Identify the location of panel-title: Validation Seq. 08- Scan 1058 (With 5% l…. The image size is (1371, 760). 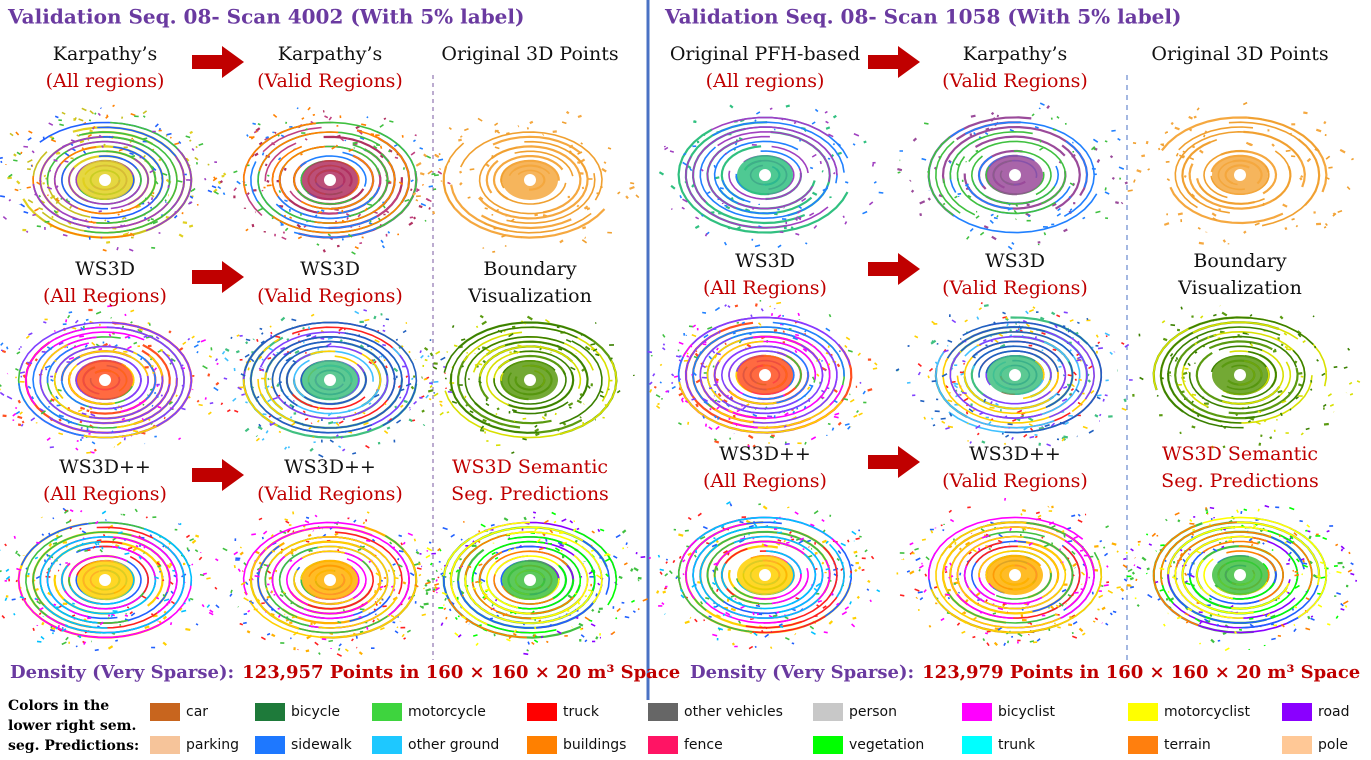
(922, 17).